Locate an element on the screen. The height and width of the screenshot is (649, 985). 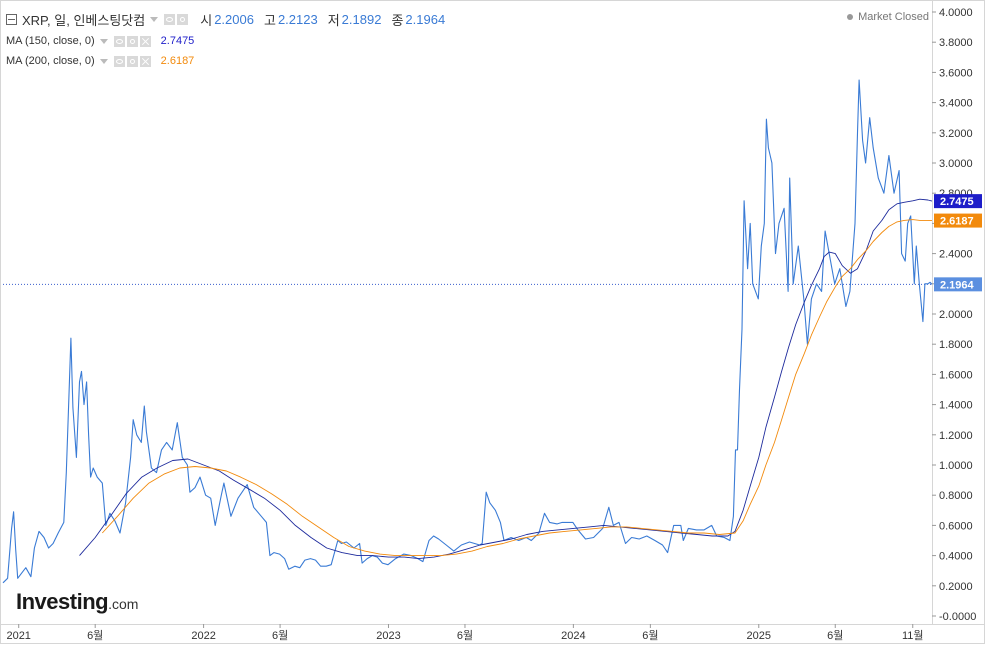
brand-suffix: .com is located at coordinates (123, 604).